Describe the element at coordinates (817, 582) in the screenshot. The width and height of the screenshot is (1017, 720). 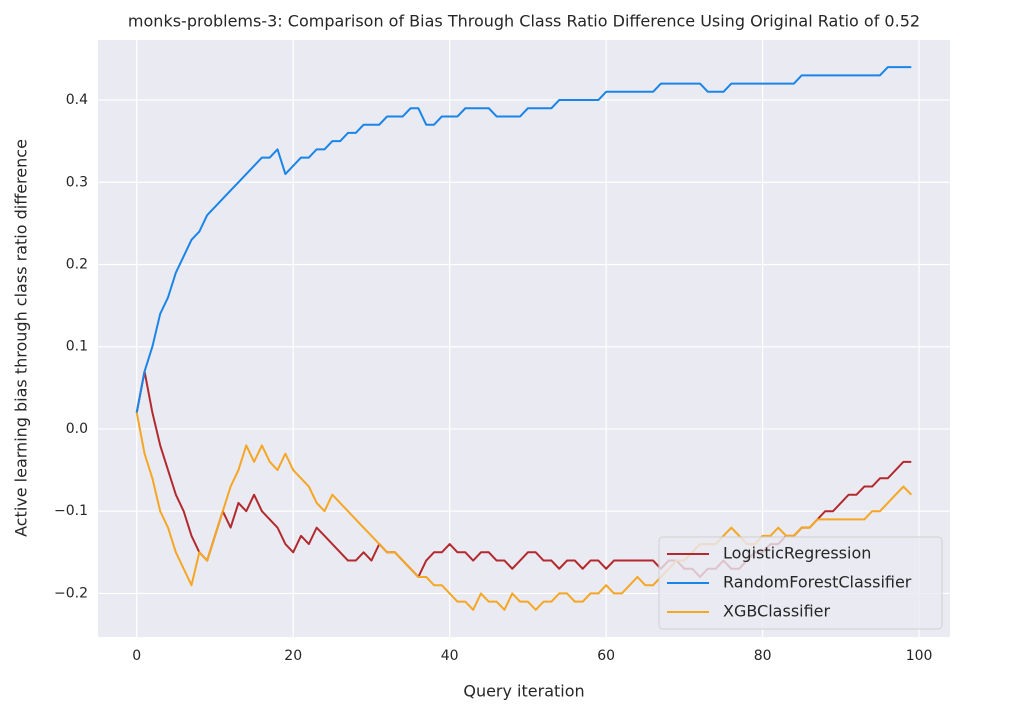
I see `legend-label: RandomForestClassifier` at that location.